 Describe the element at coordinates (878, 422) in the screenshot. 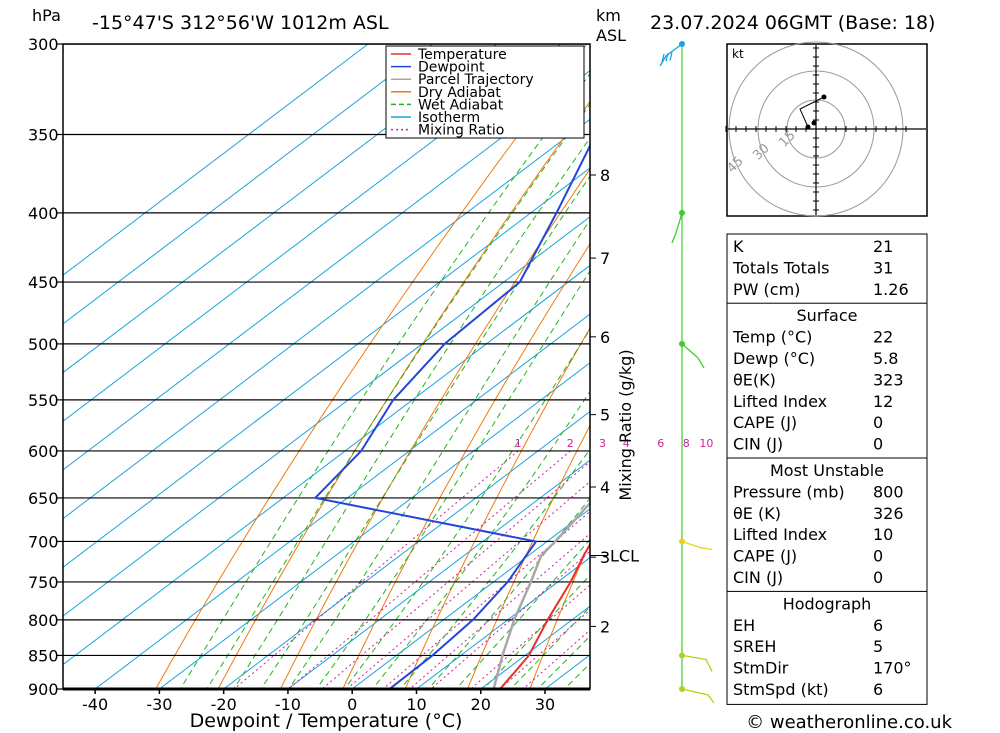

I see `surface-table-row-value: 0` at that location.